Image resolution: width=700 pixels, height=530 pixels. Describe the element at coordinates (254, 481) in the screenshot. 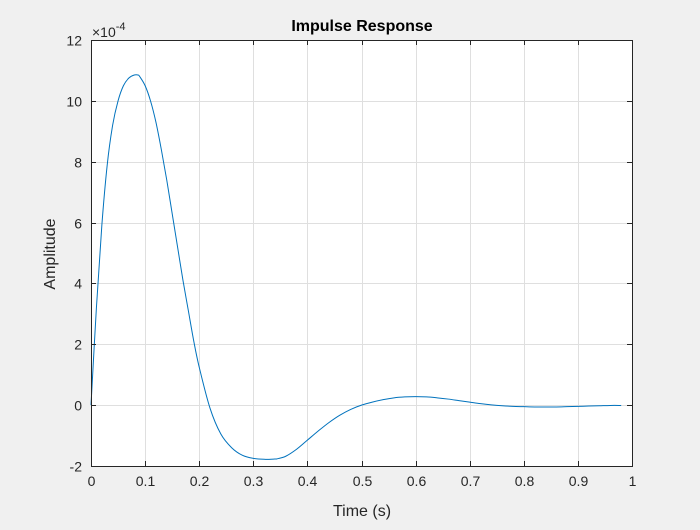

I see `x-tick-label: 0.3` at that location.